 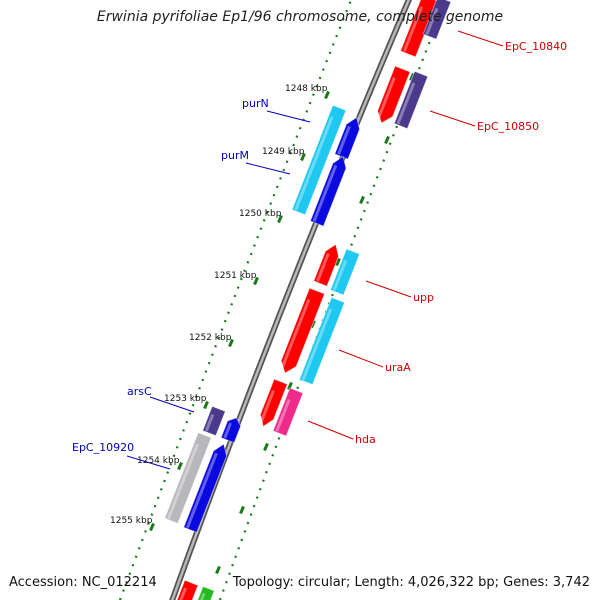 I want to click on gene-purm, so click(x=328, y=191).